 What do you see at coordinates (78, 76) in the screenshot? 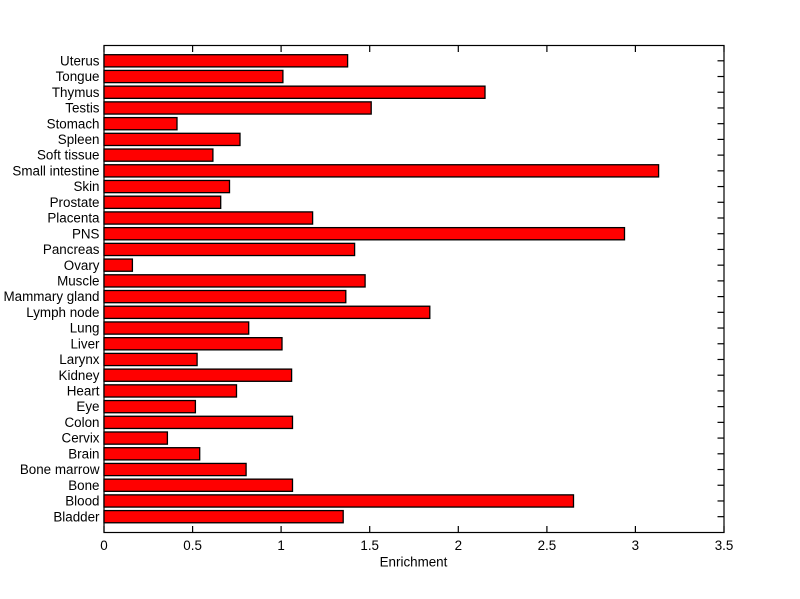
I see `svg-text: Tongue` at bounding box center [78, 76].